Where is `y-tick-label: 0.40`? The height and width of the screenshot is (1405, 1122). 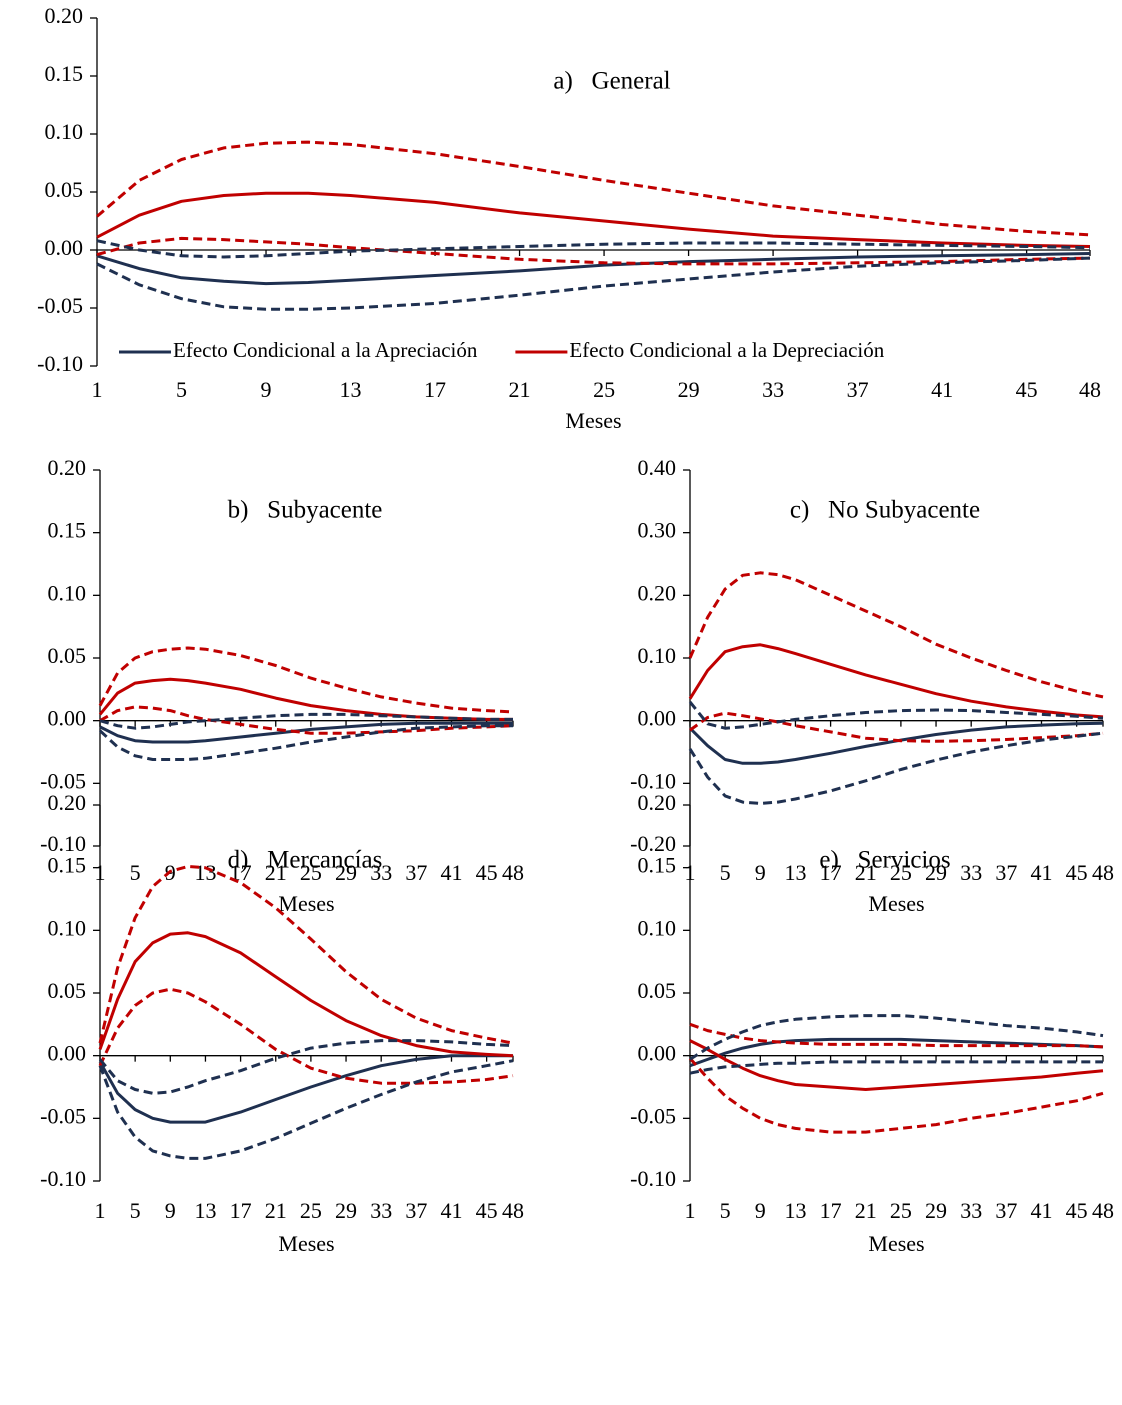 y-tick-label: 0.40 is located at coordinates (657, 467).